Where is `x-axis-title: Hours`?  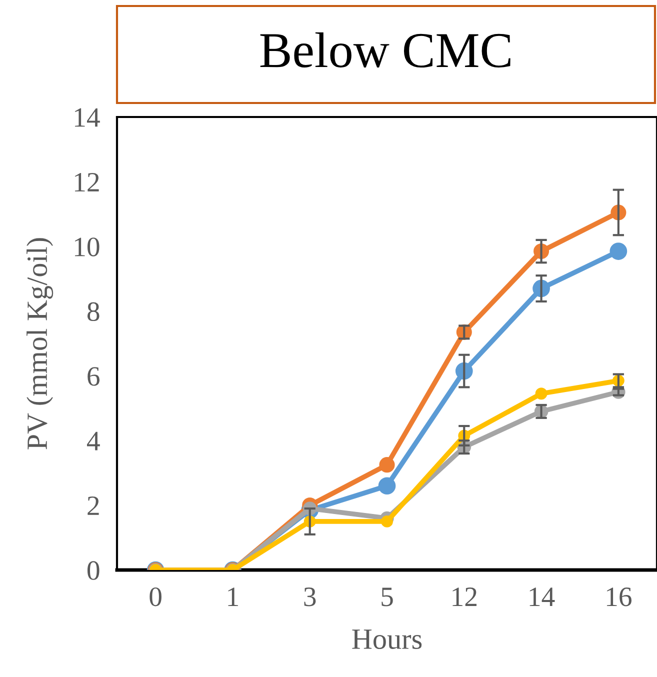
x-axis-title: Hours is located at coordinates (387, 640).